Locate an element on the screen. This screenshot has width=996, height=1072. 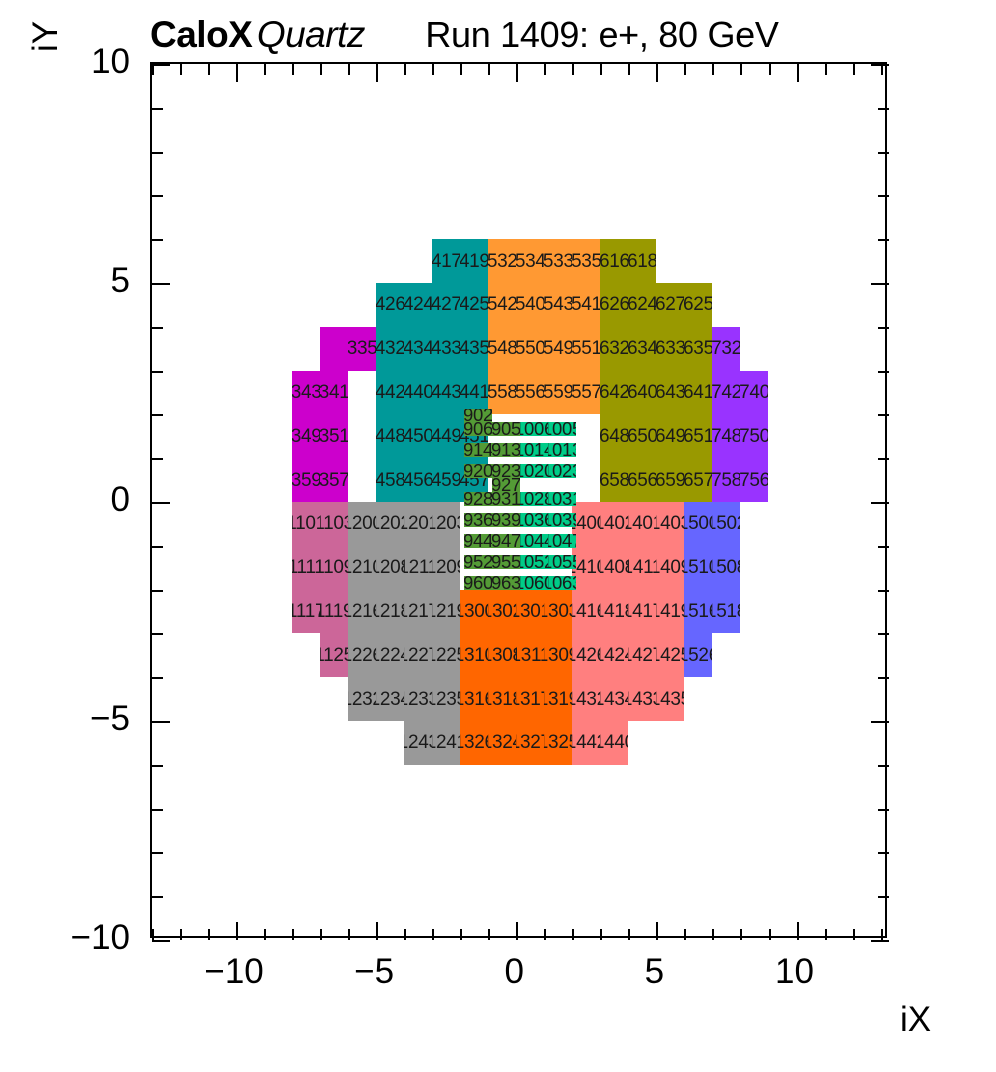
channel-cell: 1203 is located at coordinates (446, 524).